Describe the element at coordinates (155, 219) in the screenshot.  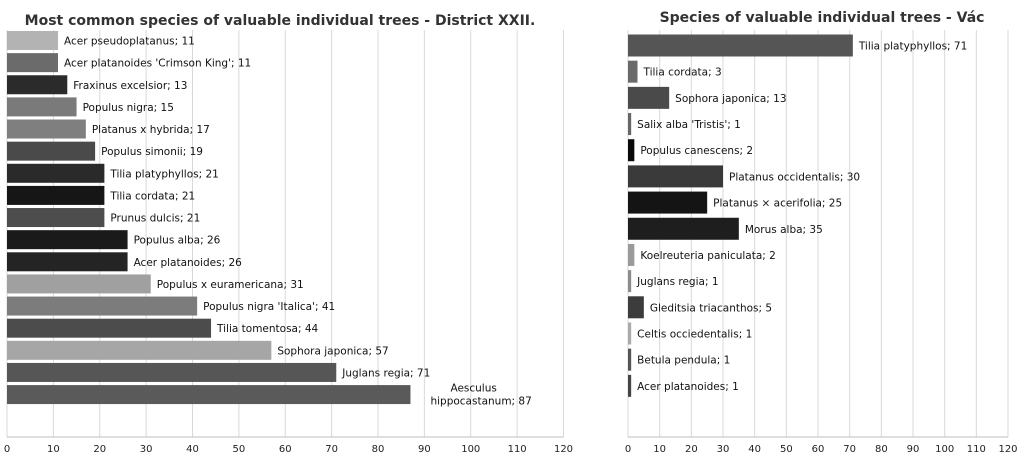
I see `bar-data-label: Prunus dulcis; 21` at that location.